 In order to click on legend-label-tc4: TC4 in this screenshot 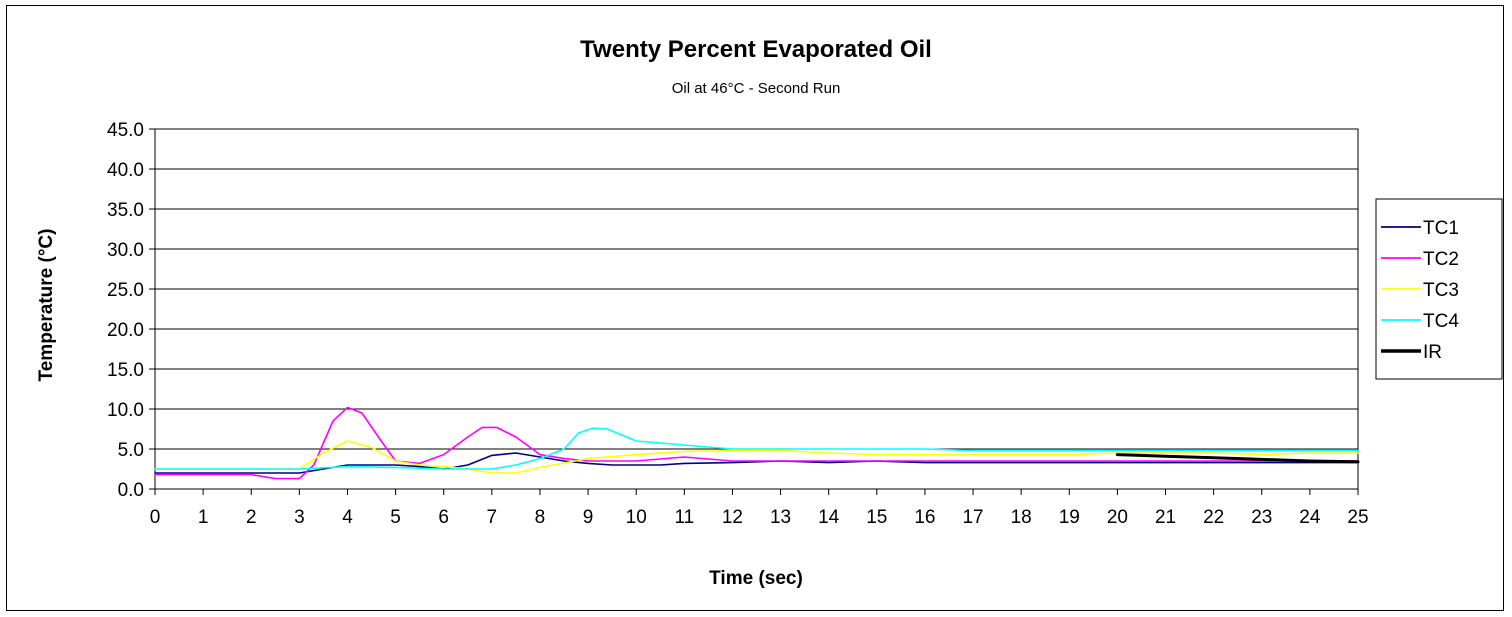, I will do `click(1441, 321)`.